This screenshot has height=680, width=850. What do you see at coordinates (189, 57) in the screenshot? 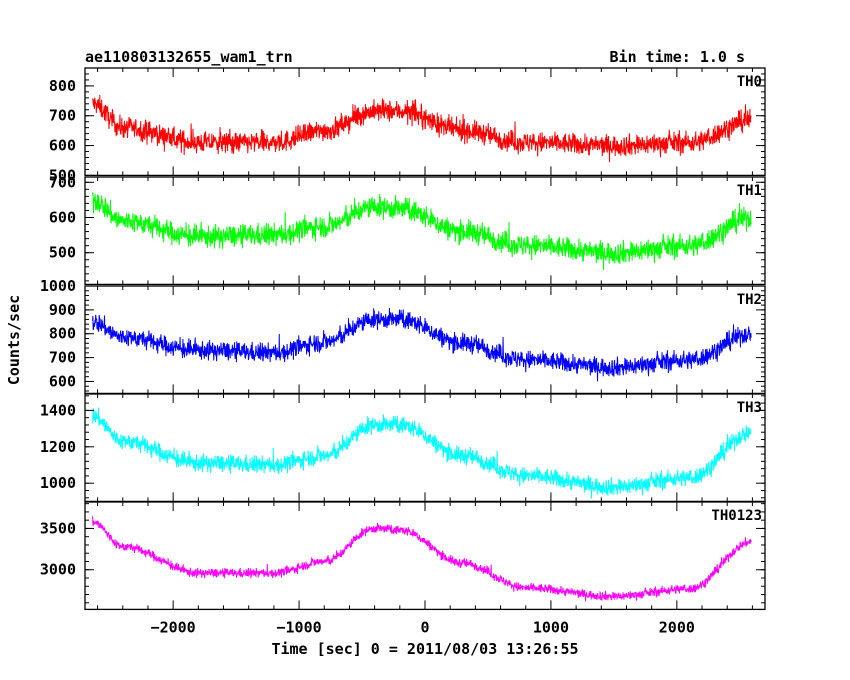
I see `chart-title: ae110803132655_wam1_trn` at bounding box center [189, 57].